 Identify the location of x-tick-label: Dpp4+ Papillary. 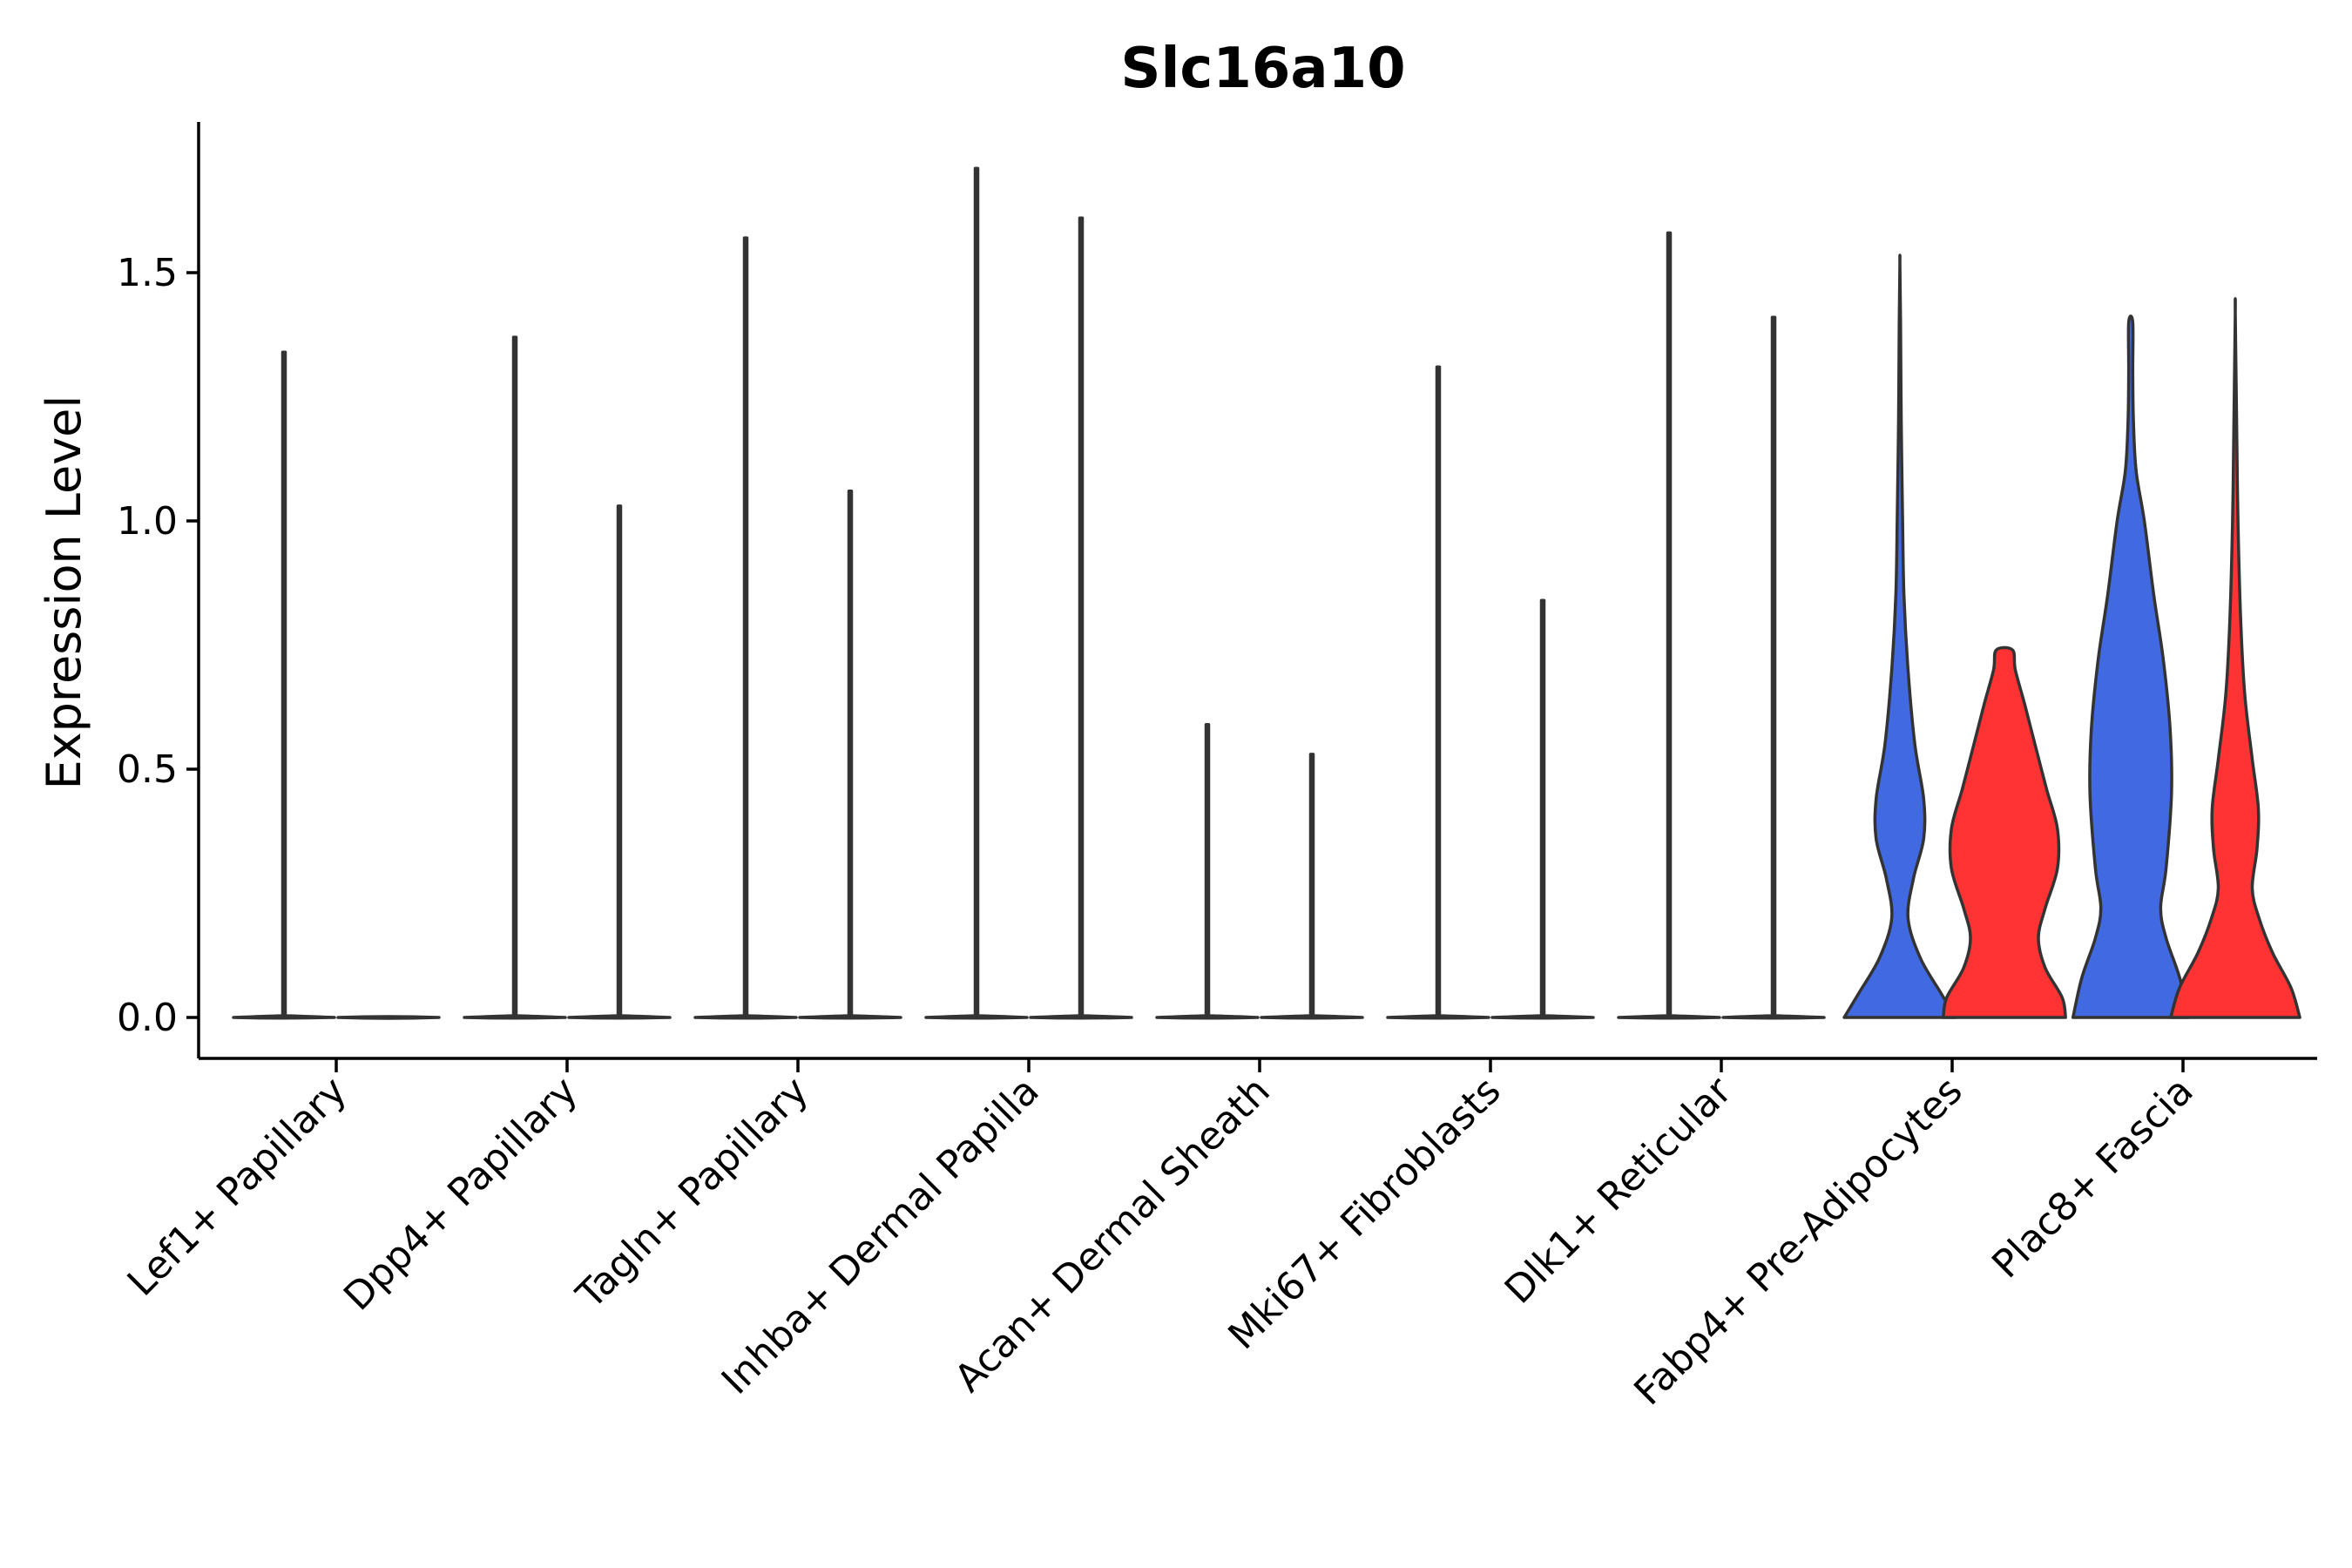
(460, 1194).